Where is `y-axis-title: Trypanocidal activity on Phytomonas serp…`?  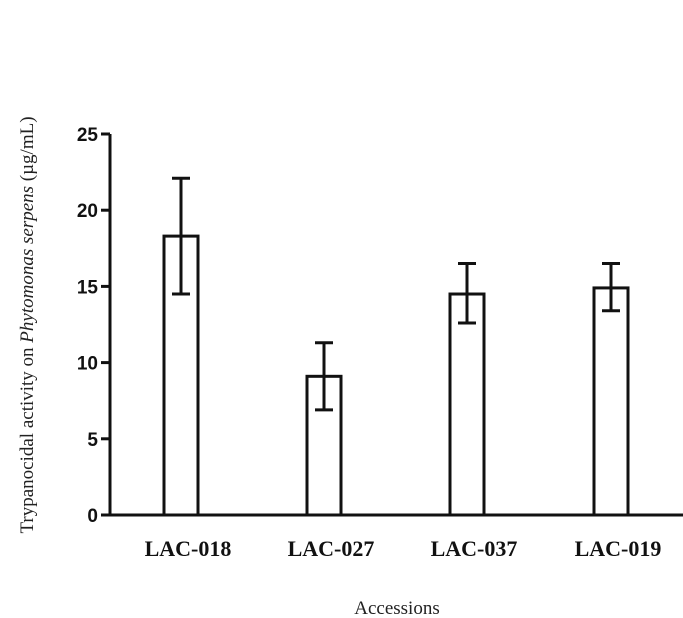 y-axis-title: Trypanocidal activity on Phytomonas serp… is located at coordinates (27, 324).